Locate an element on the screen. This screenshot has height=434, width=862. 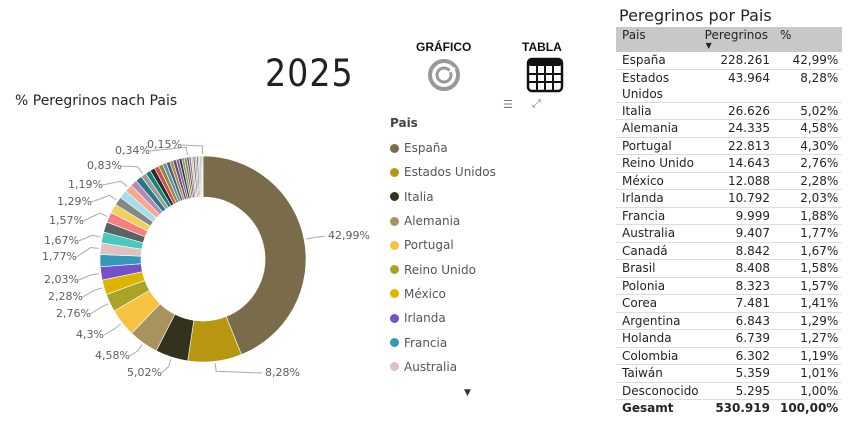
legend-scroll-down-icon: ▼ is located at coordinates (467, 393).